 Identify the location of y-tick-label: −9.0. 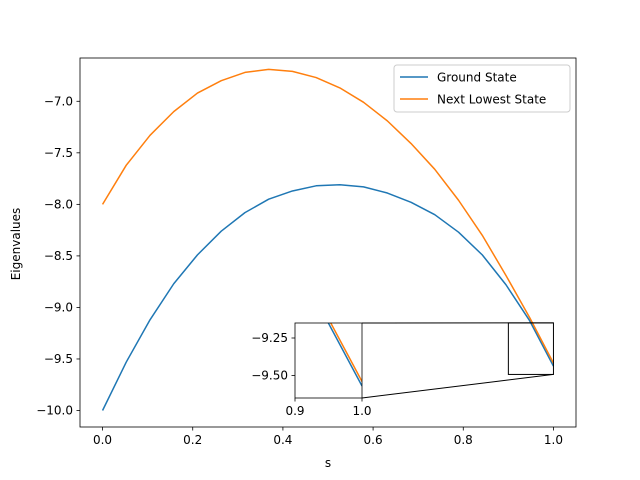
(58, 307).